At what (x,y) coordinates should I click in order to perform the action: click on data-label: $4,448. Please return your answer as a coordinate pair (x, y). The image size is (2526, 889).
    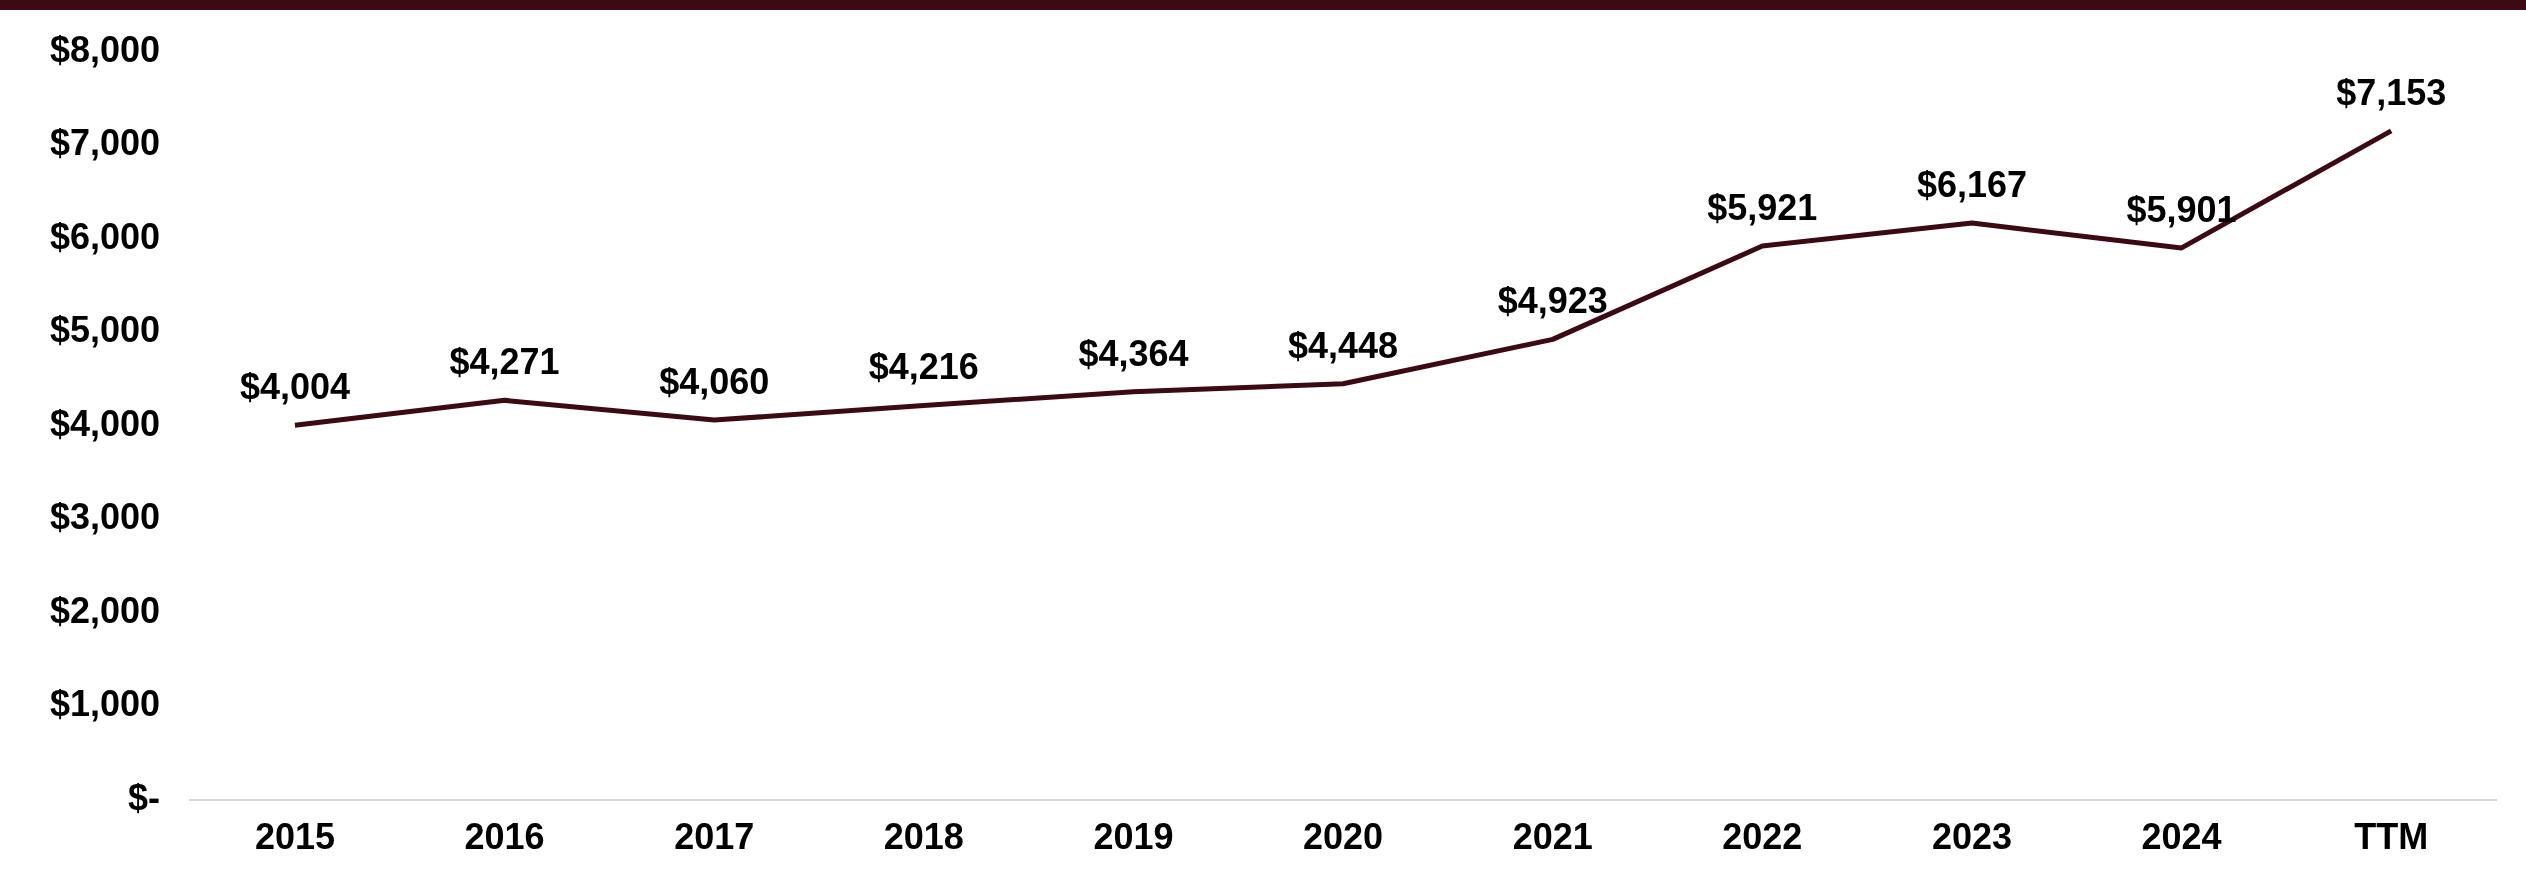
    Looking at the image, I should click on (1343, 345).